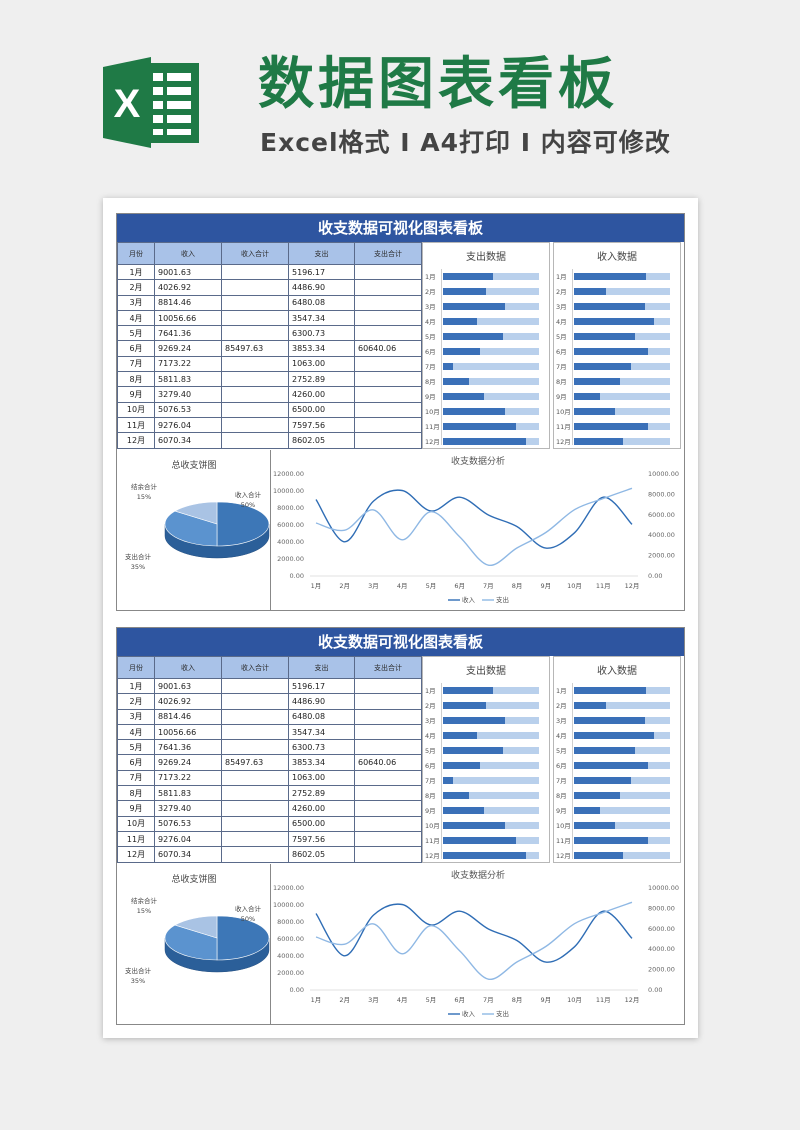 Image resolution: width=800 pixels, height=1130 pixels. I want to click on table-cell-expense-total: 60640.06, so click(388, 348).